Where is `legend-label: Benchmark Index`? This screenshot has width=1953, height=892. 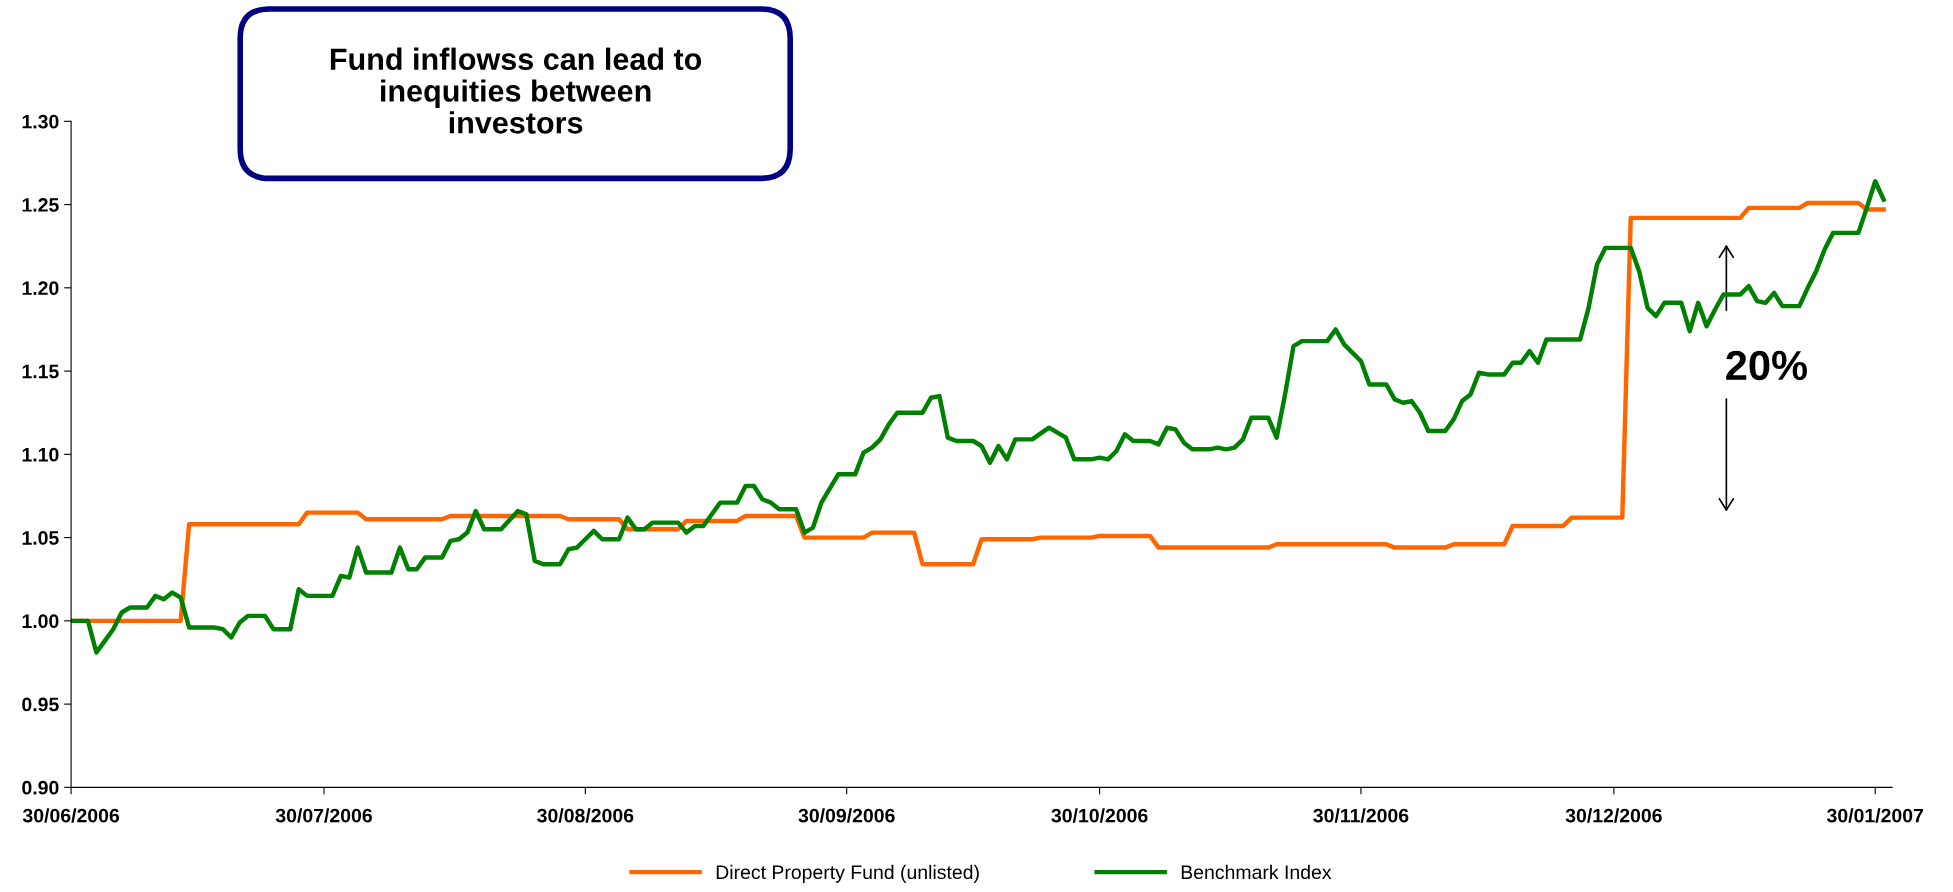 legend-label: Benchmark Index is located at coordinates (1256, 872).